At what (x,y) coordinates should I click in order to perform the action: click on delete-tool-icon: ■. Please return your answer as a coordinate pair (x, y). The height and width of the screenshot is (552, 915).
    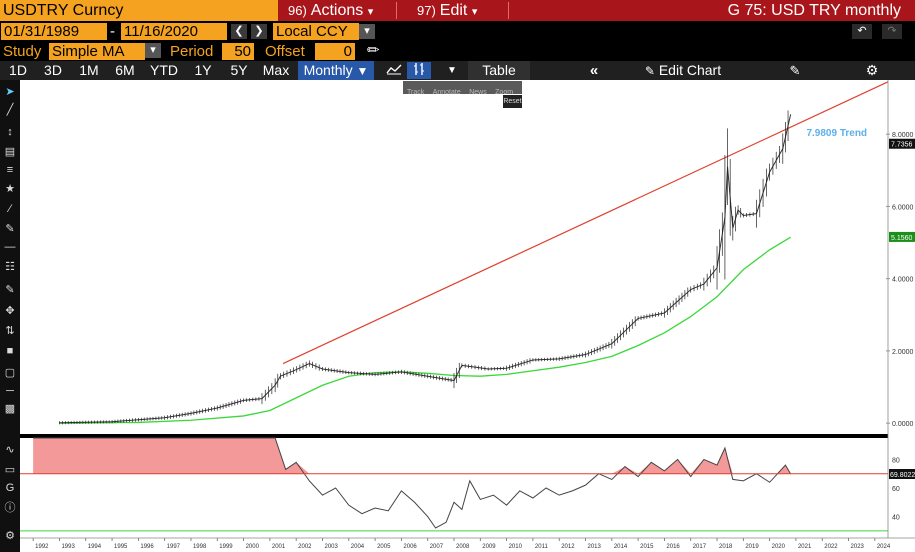
    Looking at the image, I should click on (10, 351).